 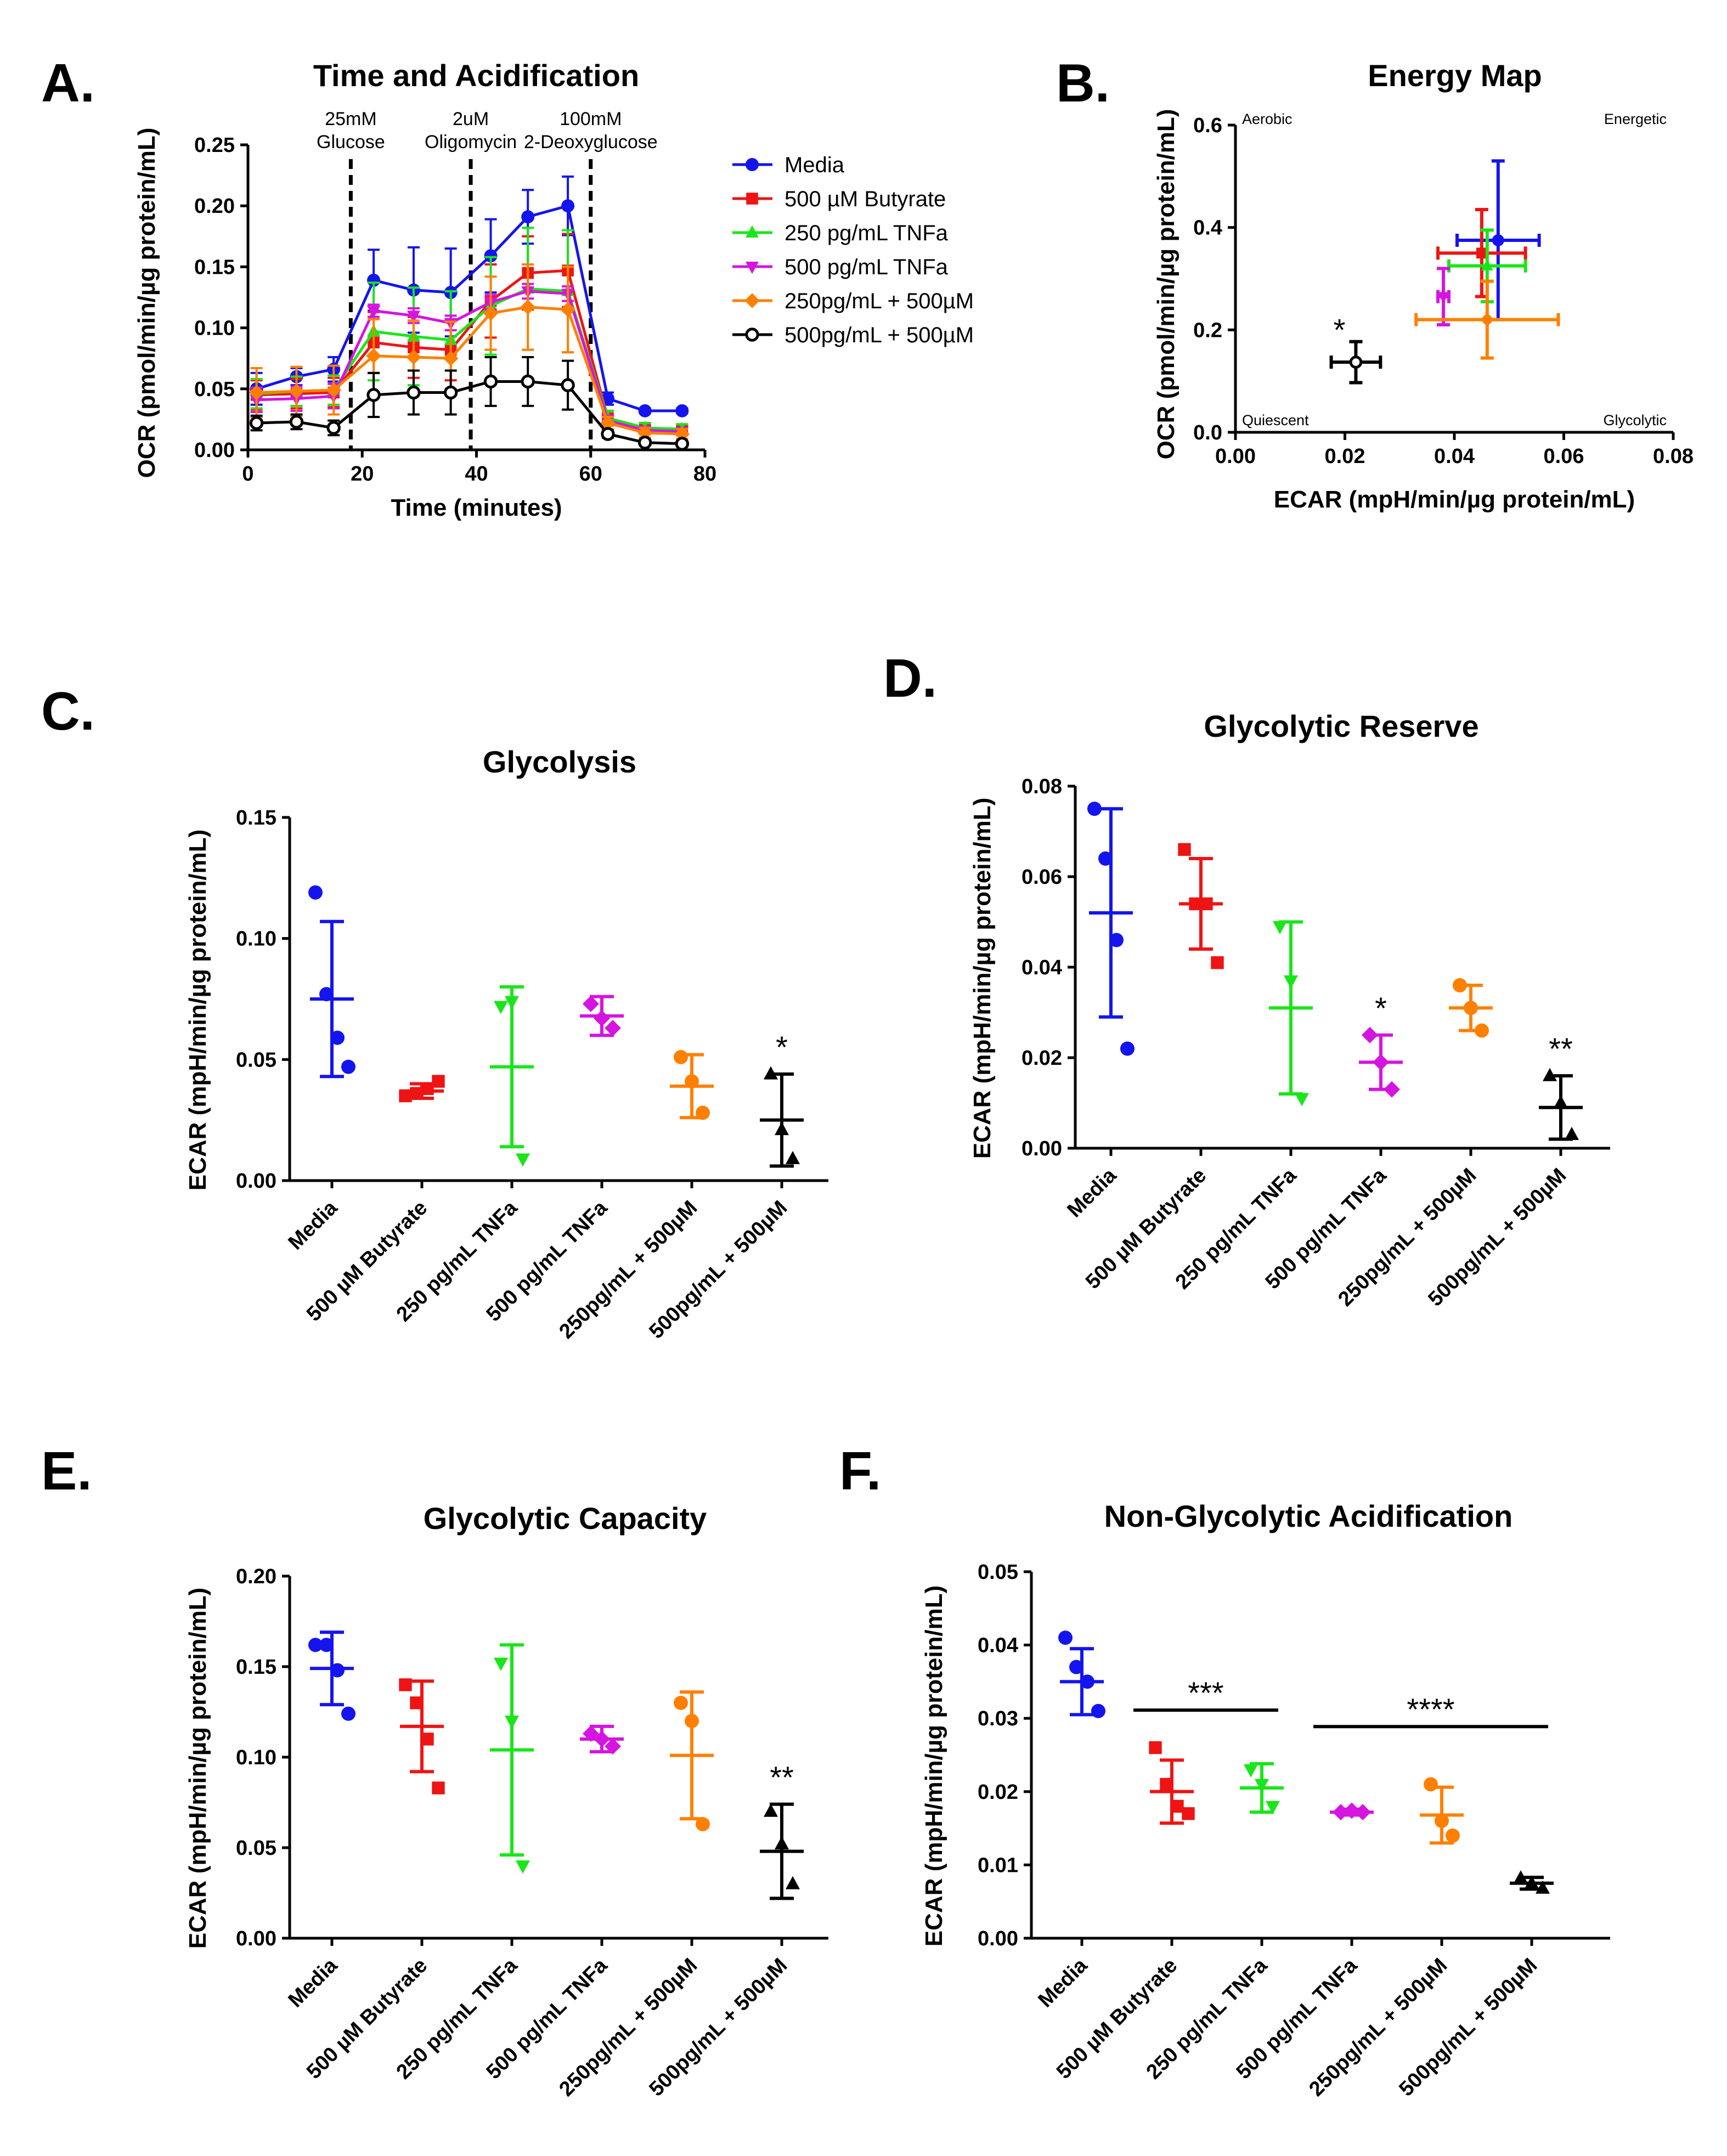 I want to click on y-tick-label: 0.02, so click(x=1041, y=1058).